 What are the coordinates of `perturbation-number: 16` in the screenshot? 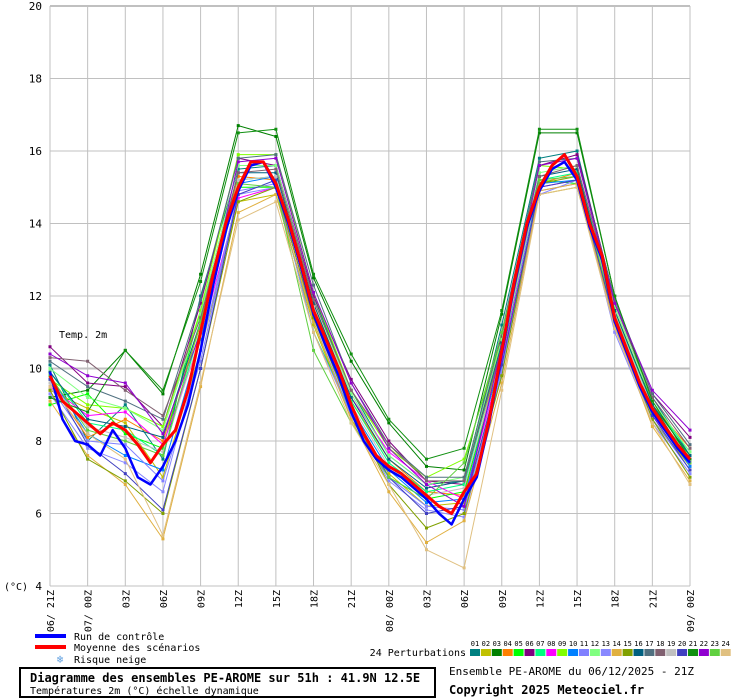 It's located at (638, 644).